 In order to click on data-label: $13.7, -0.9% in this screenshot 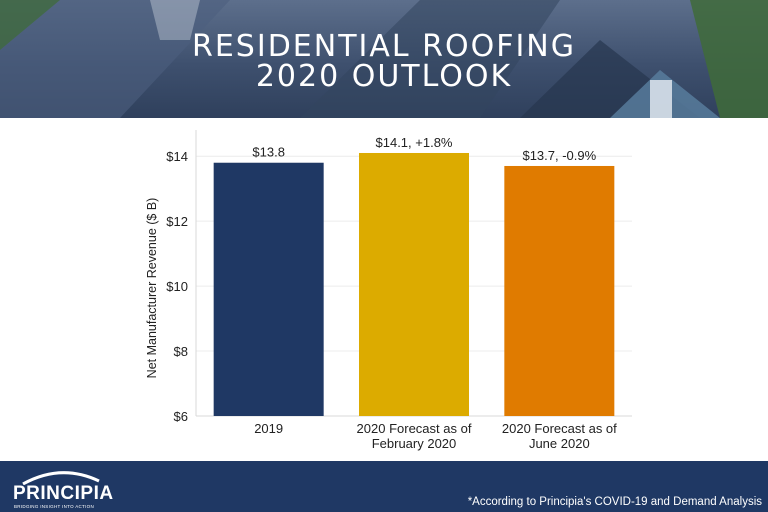, I will do `click(559, 155)`.